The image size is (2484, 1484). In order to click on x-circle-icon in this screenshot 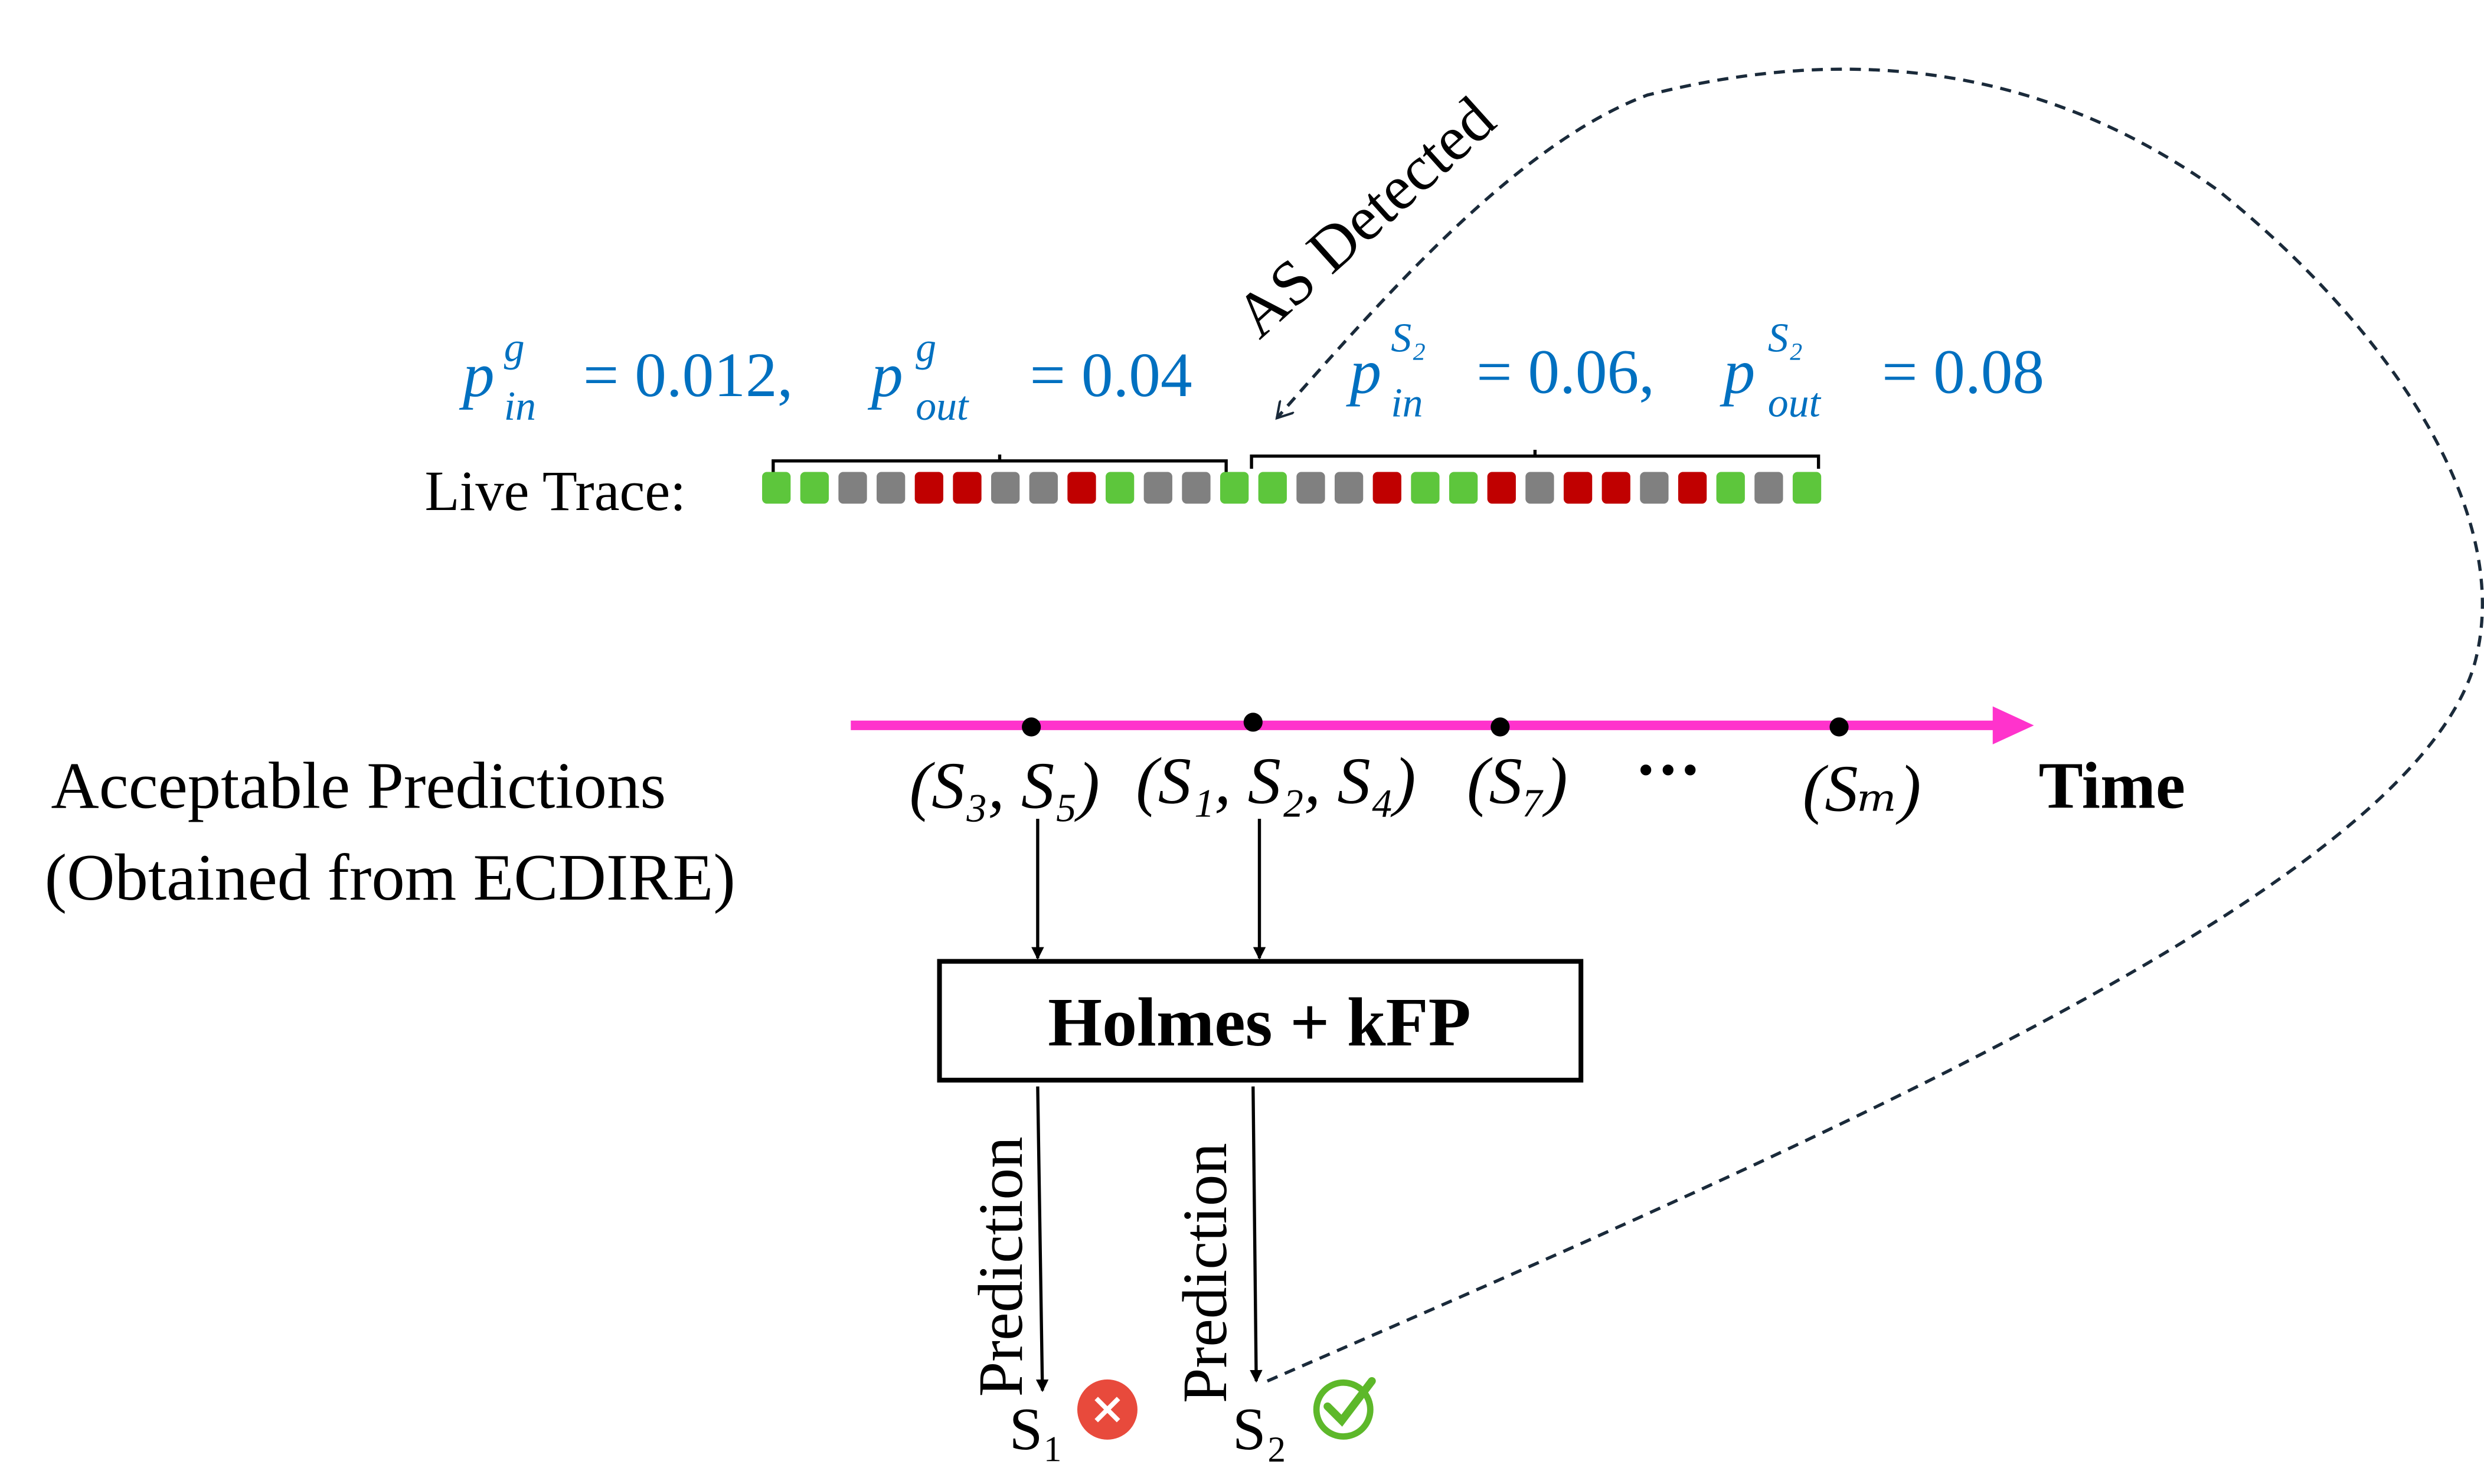, I will do `click(1107, 1409)`.